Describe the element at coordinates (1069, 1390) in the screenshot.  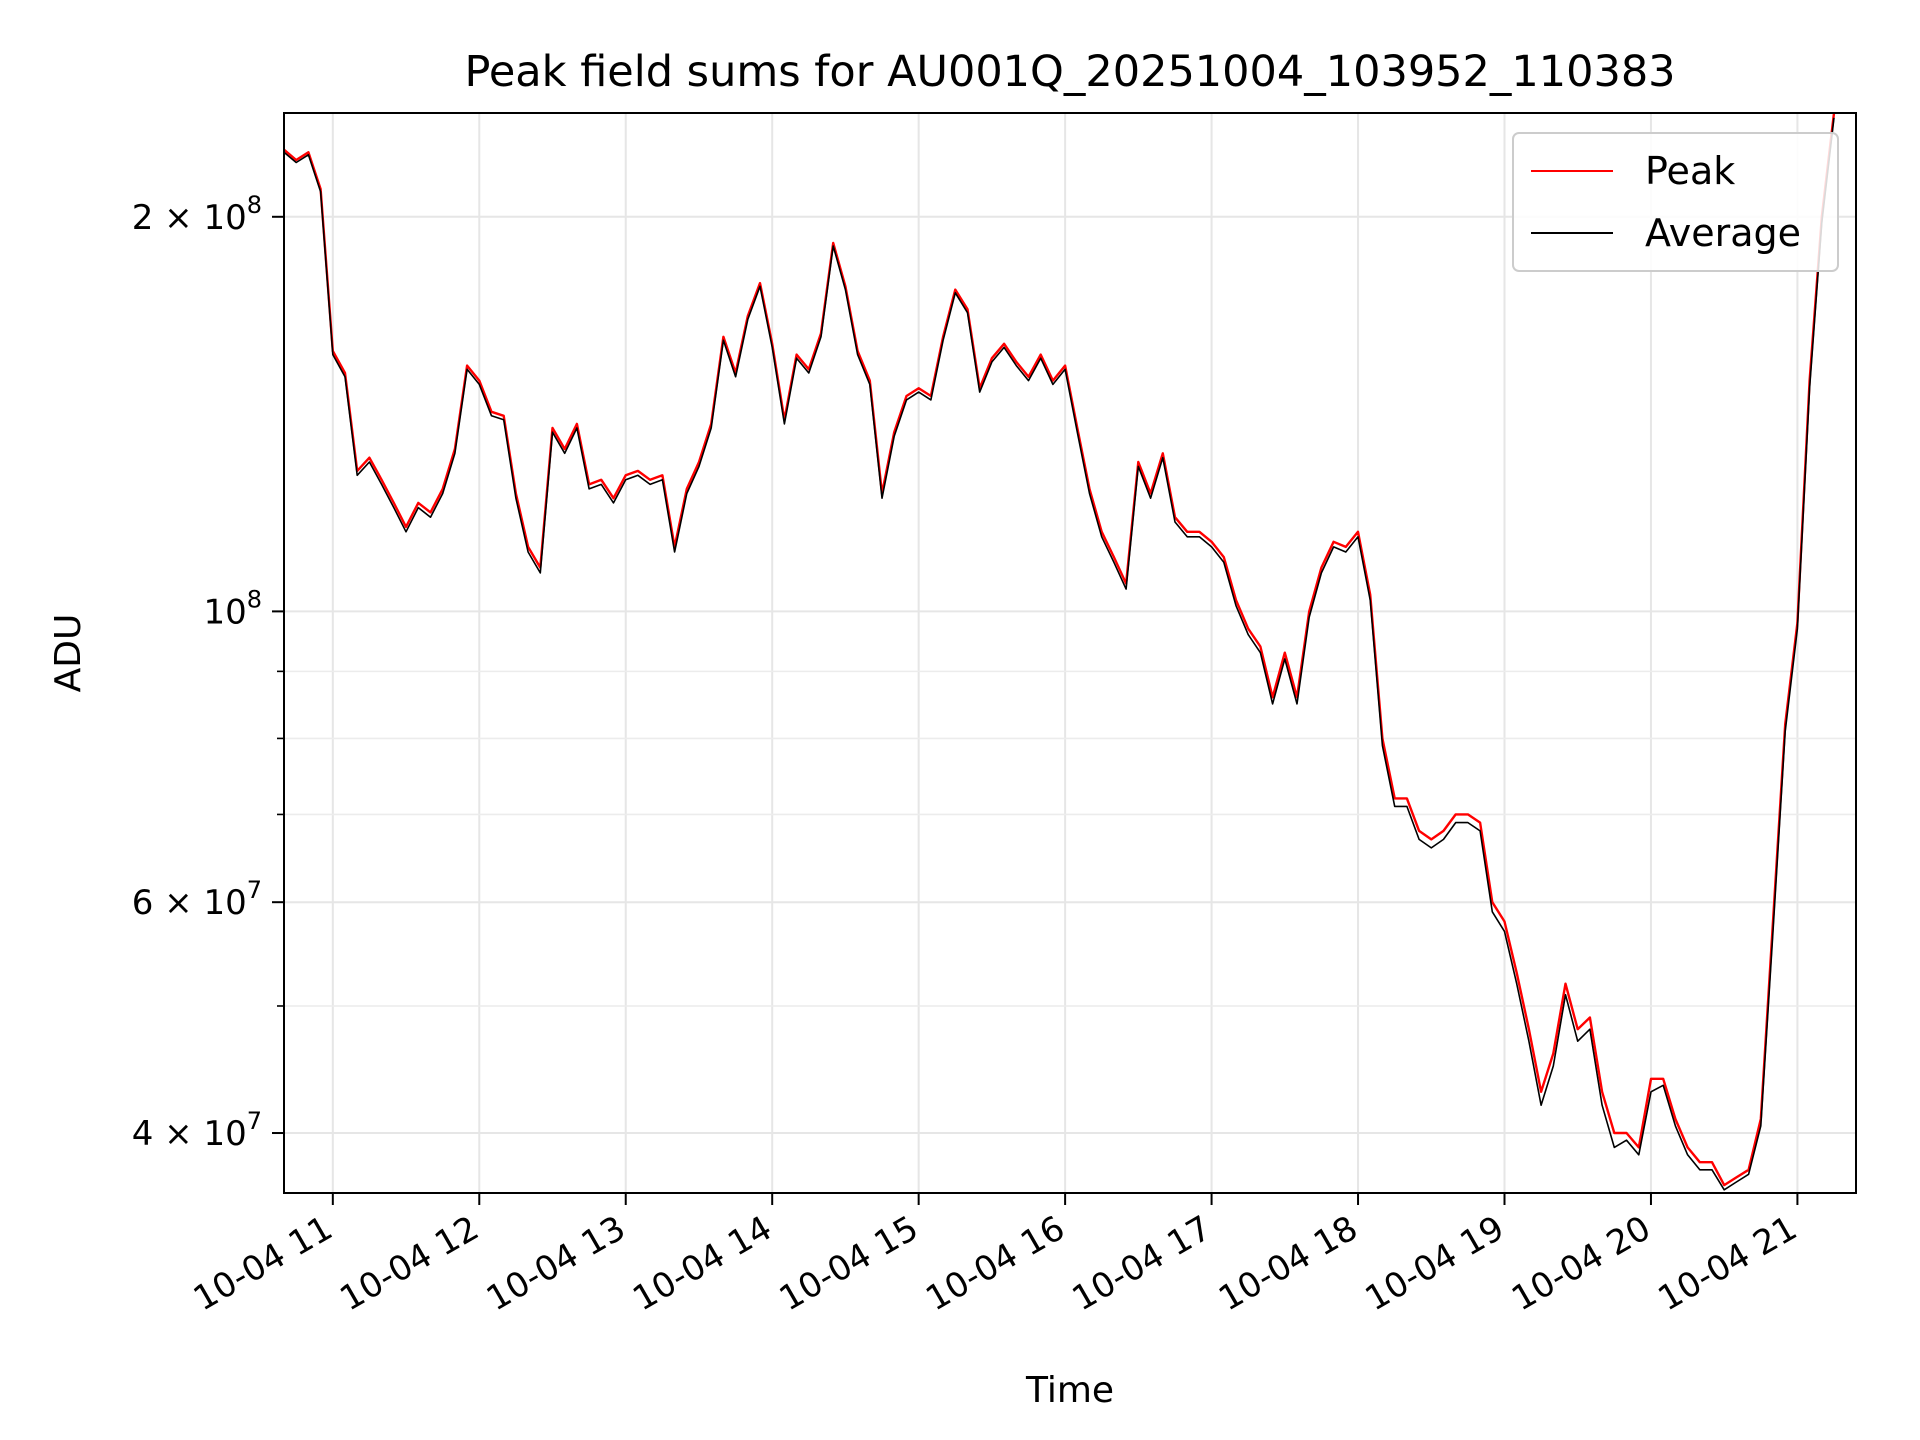
I see `x-axis-title: Time` at that location.